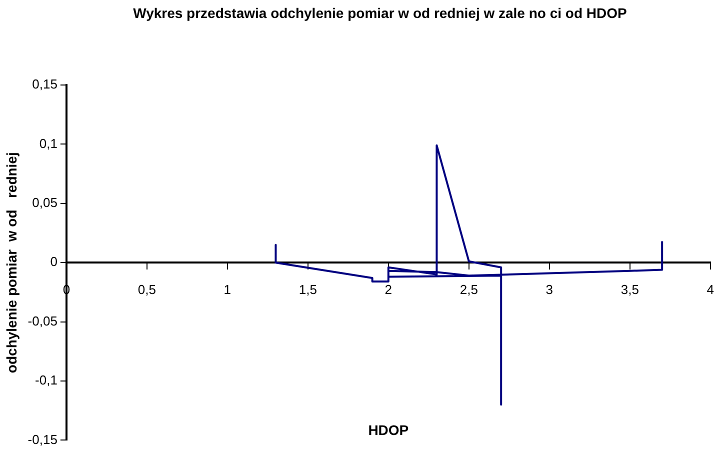  I want to click on x-tick-label: 0,5, so click(147, 289).